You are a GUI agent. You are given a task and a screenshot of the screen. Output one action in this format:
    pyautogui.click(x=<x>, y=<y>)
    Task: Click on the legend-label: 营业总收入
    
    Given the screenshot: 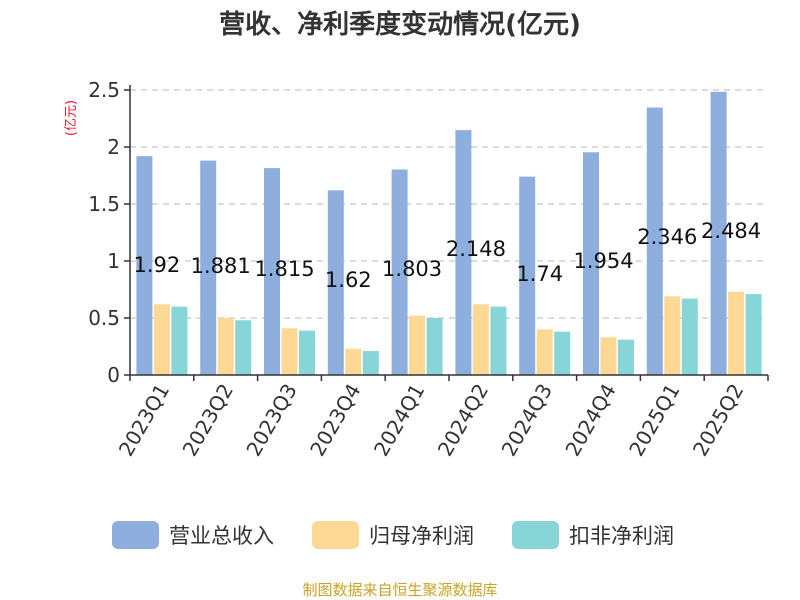 What is the action you would take?
    pyautogui.click(x=221, y=536)
    